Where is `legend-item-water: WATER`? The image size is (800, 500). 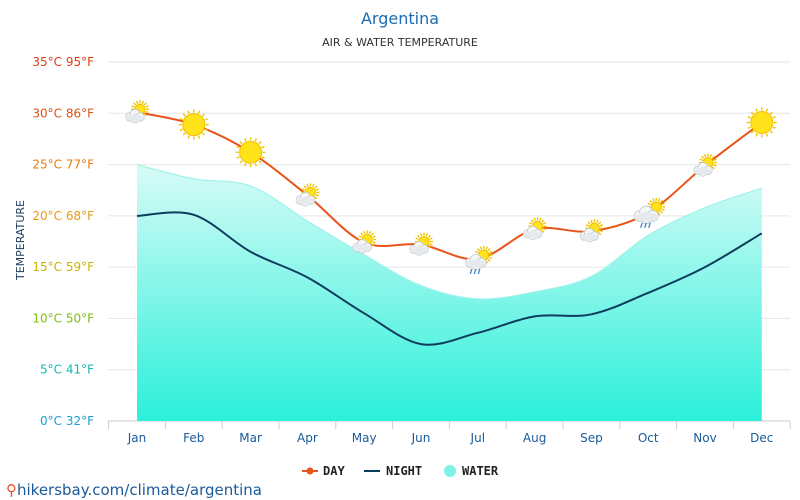 legend-item-water: WATER is located at coordinates (471, 471).